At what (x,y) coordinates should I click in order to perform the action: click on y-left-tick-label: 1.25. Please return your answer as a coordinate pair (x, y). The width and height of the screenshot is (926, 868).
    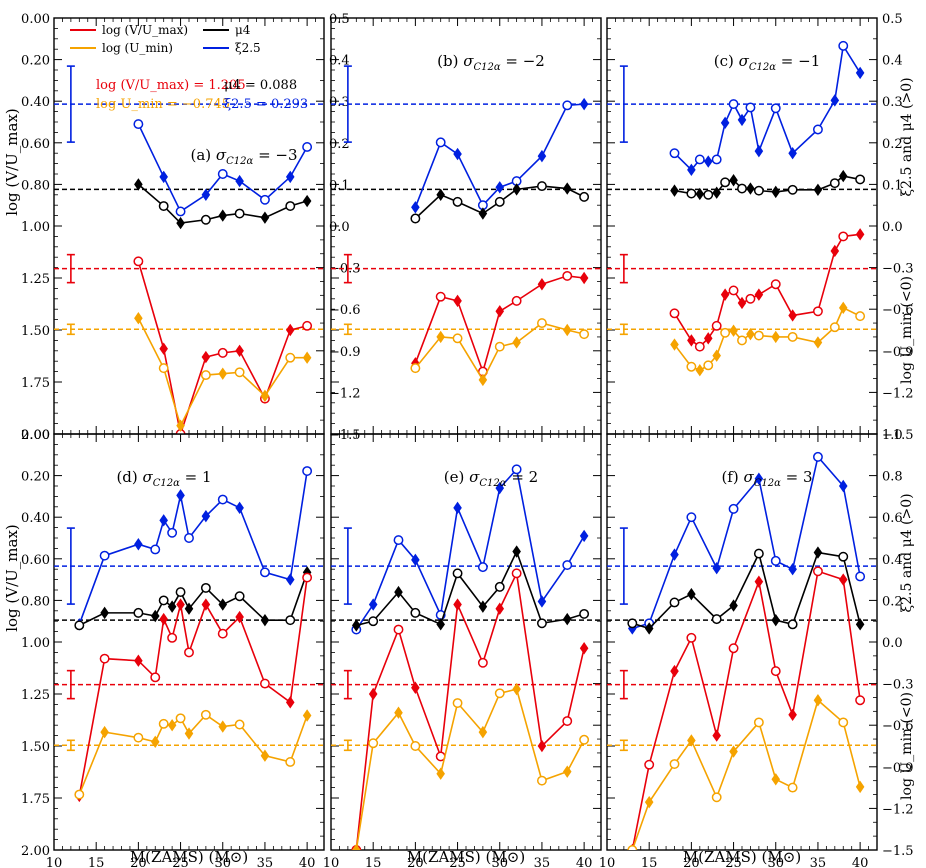
    Looking at the image, I should click on (35, 695).